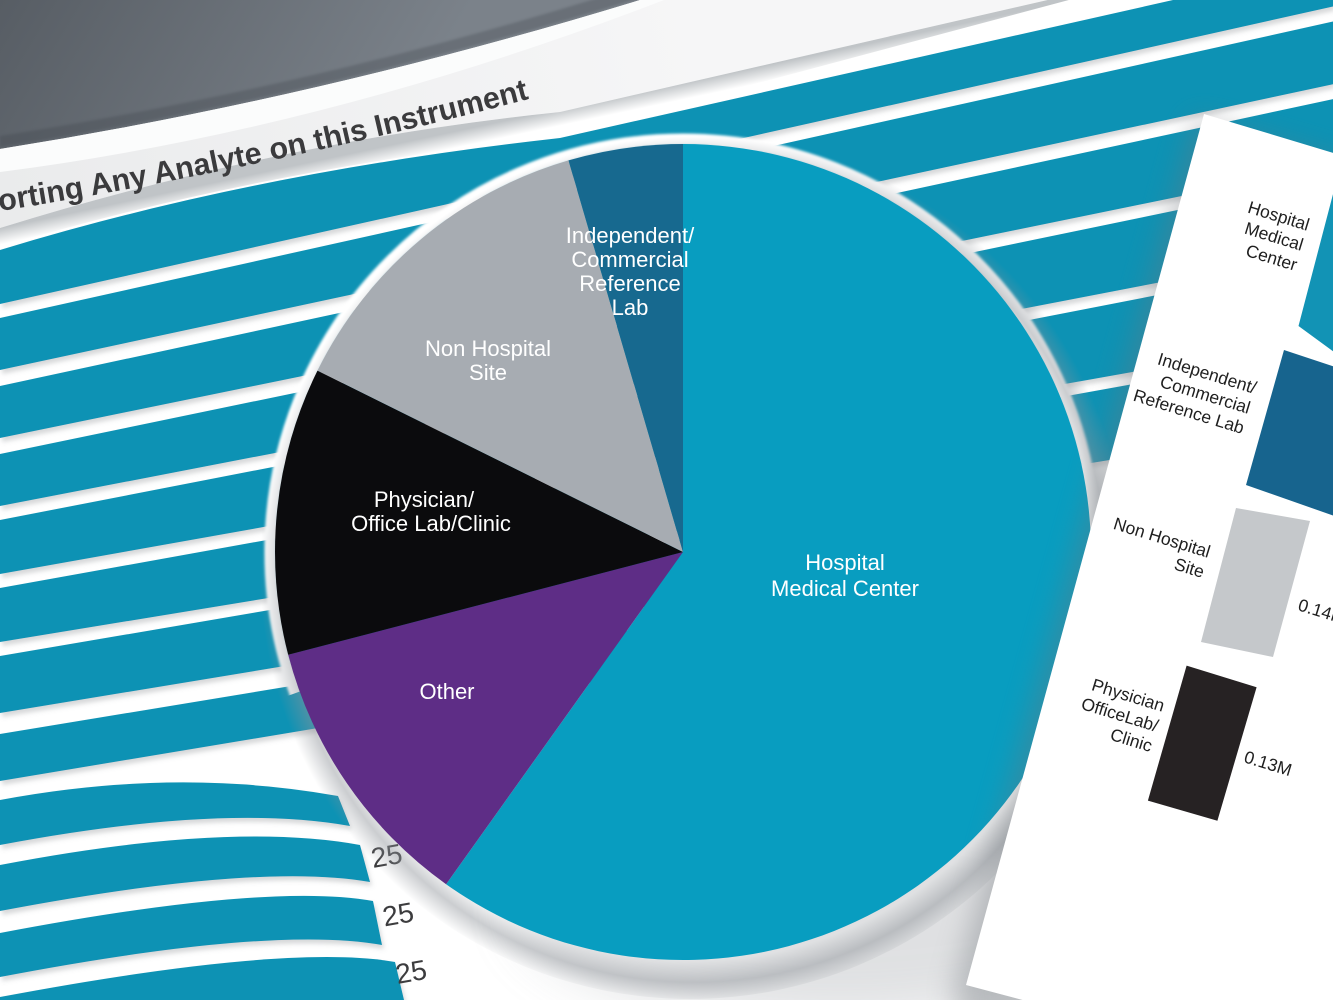 Image resolution: width=1333 pixels, height=1000 pixels. What do you see at coordinates (630, 307) in the screenshot?
I see `svg-text: Lab` at bounding box center [630, 307].